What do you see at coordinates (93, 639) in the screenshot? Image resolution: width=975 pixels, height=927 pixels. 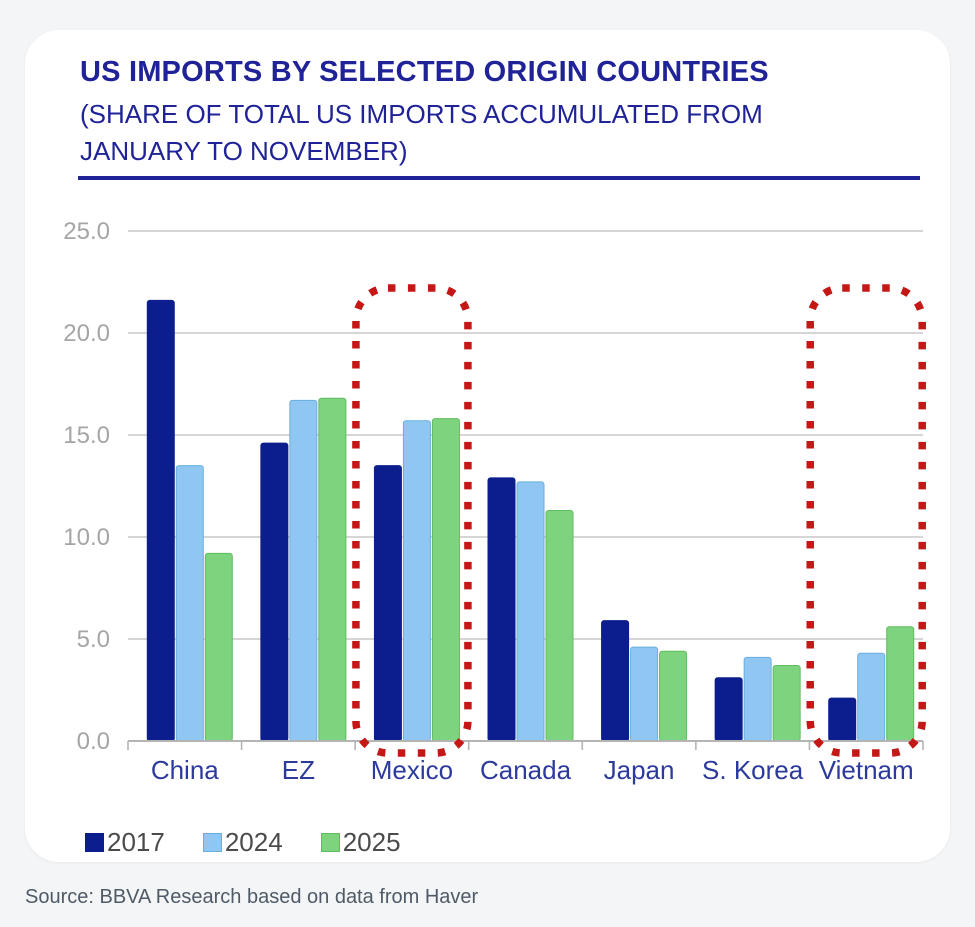 I see `y-axis-tick-label: 5.0` at bounding box center [93, 639].